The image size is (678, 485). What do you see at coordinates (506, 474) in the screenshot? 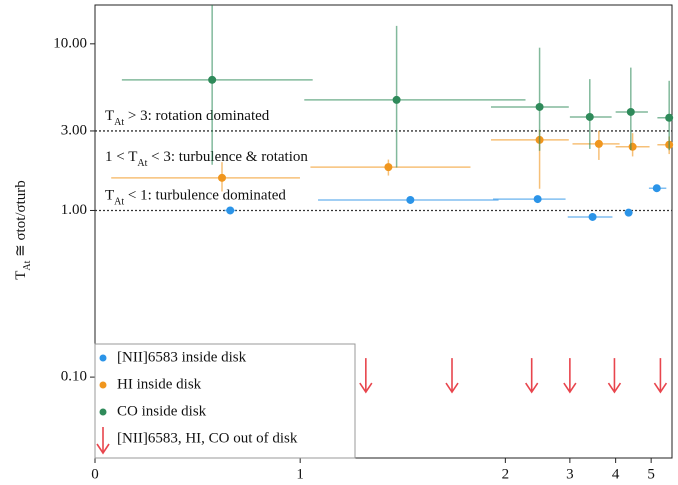
I see `x-tick-label: 2` at bounding box center [506, 474].